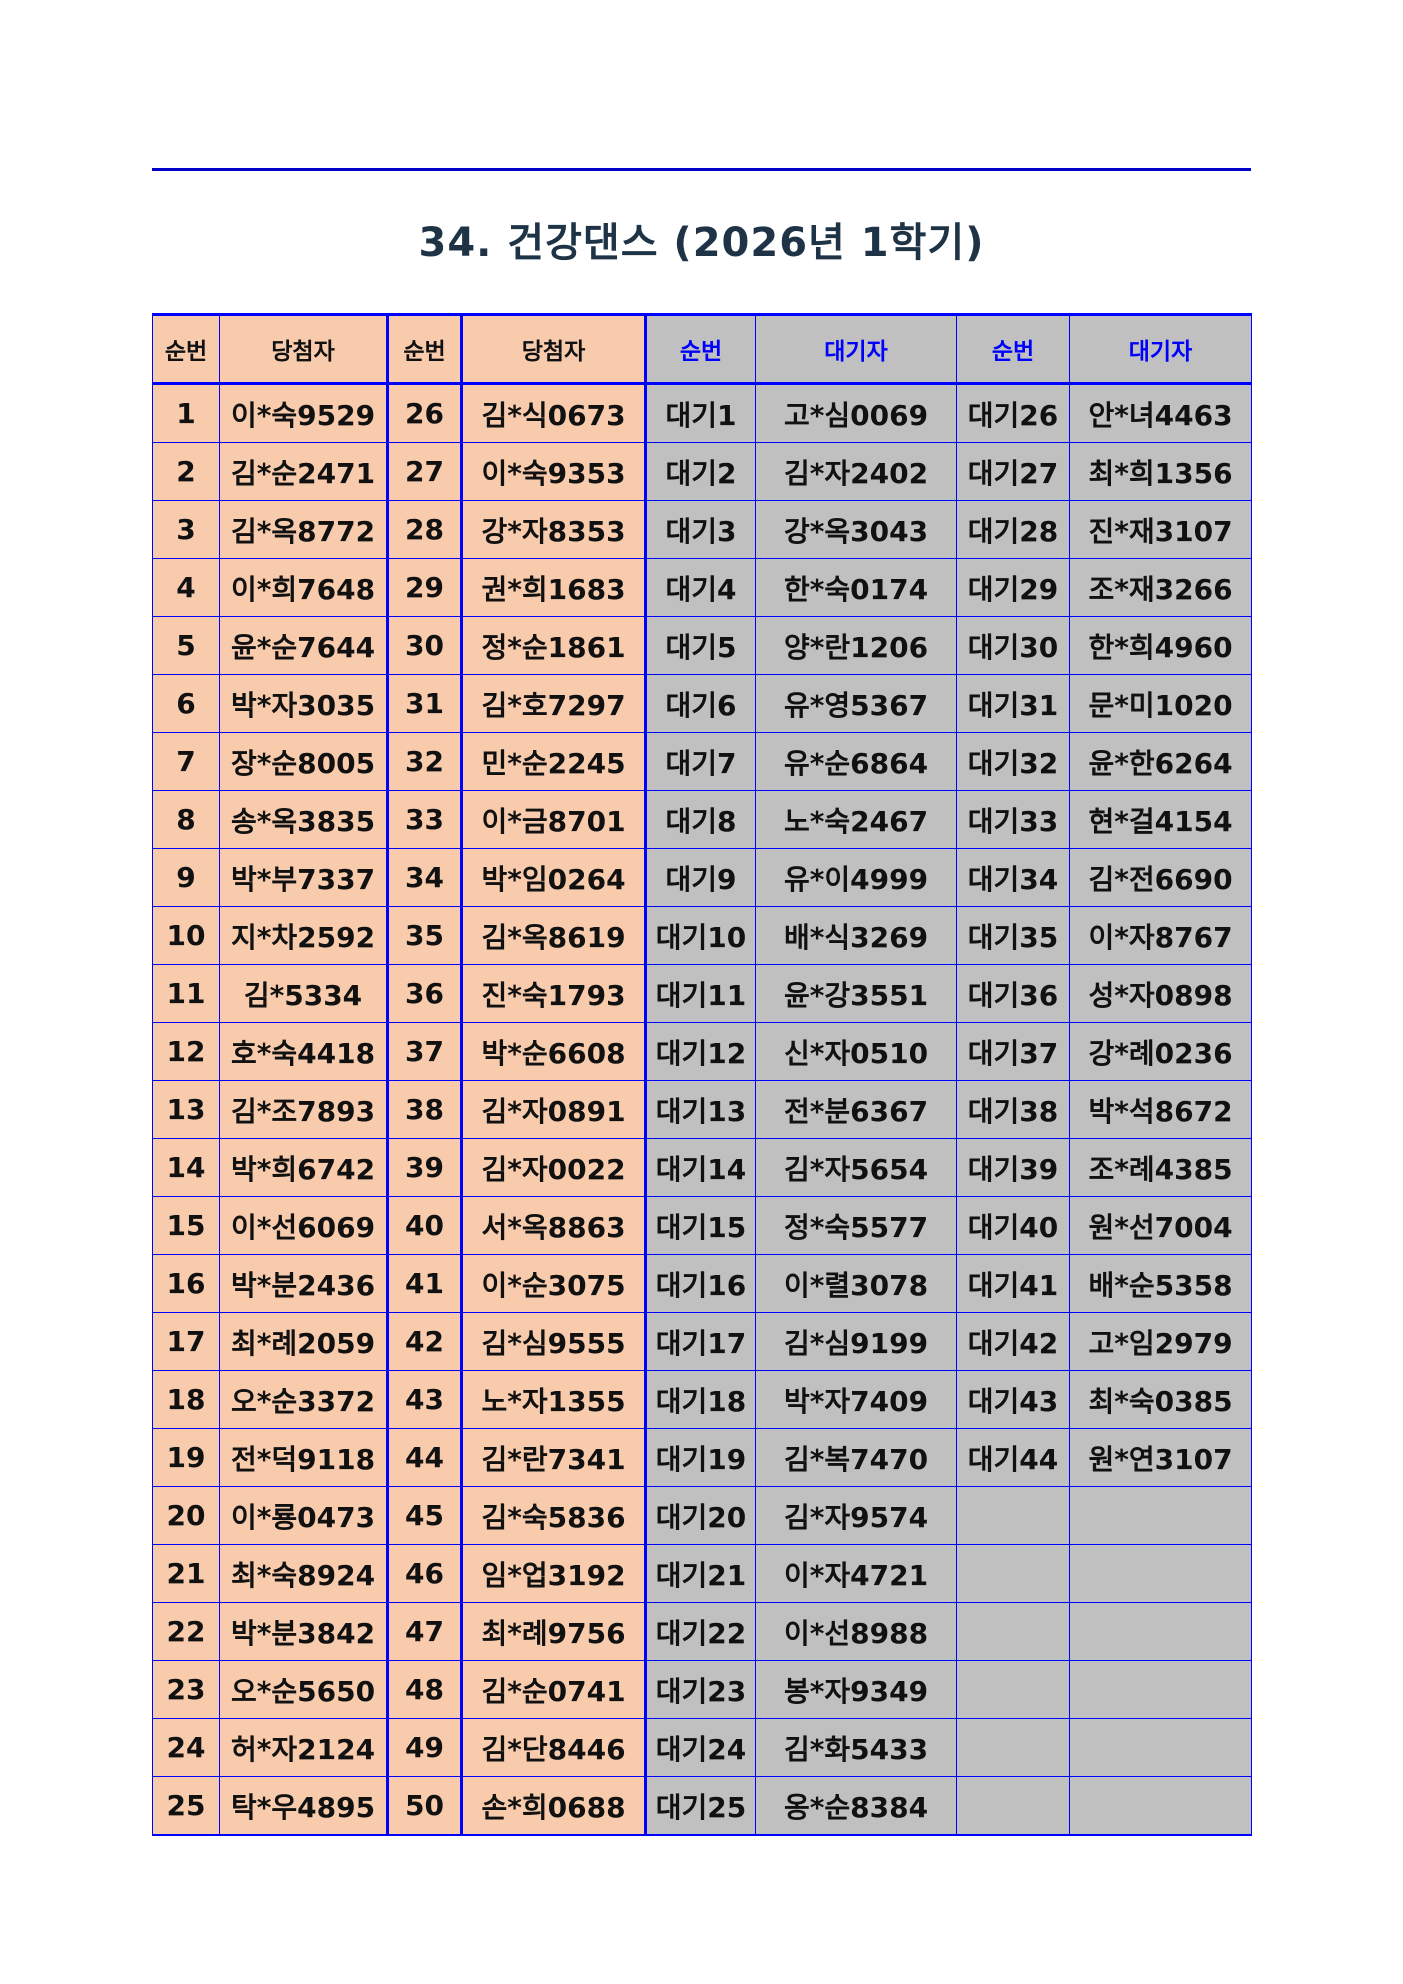 This screenshot has height=1984, width=1403. I want to click on winner-name: 이*순3075, so click(553, 1283).